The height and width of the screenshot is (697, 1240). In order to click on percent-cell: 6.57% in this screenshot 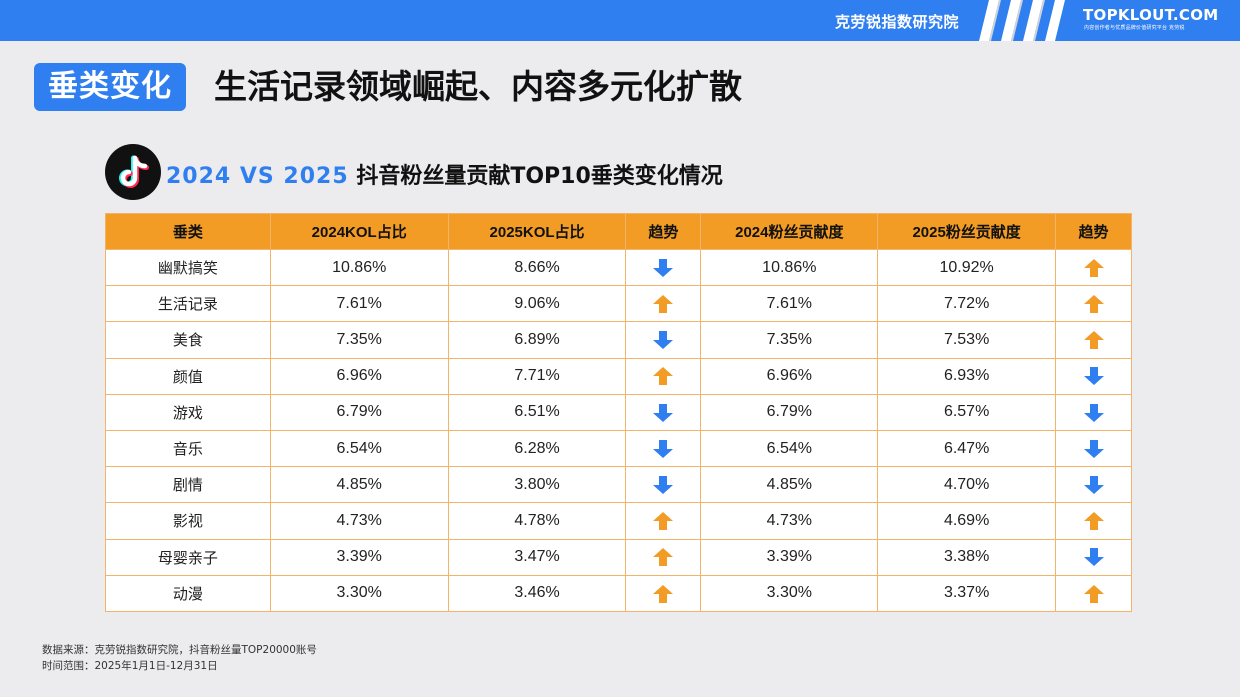, I will do `click(967, 412)`.